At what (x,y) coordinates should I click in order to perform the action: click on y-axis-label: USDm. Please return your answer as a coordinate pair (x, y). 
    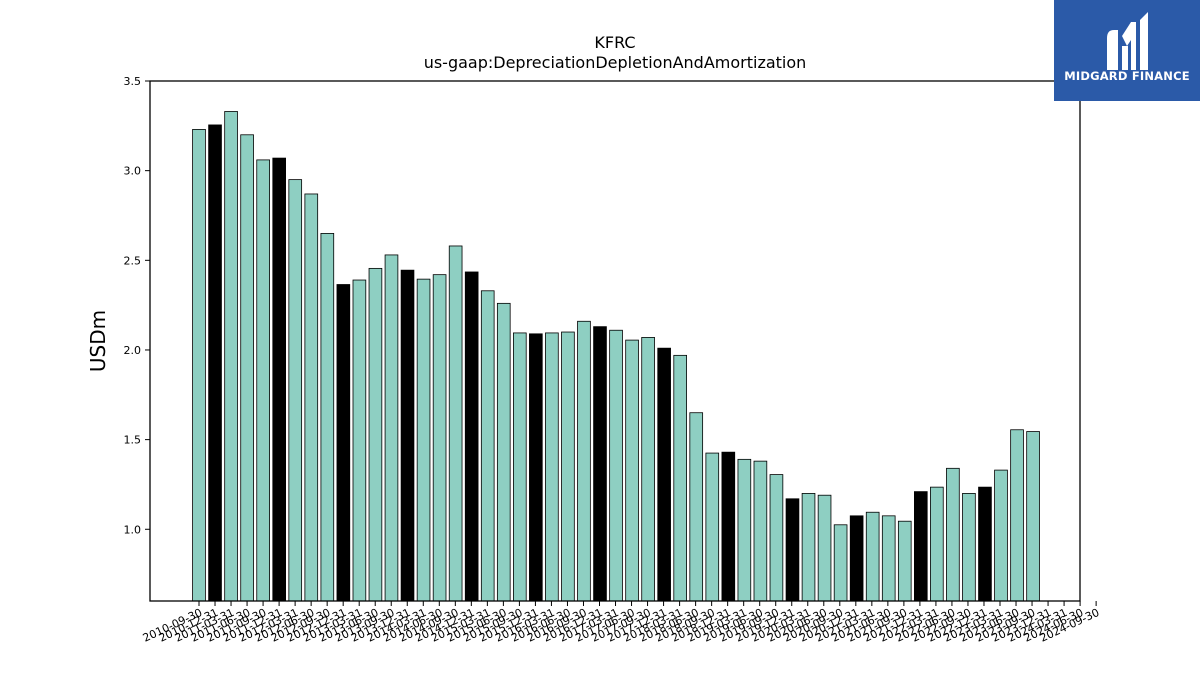
    Looking at the image, I should click on (98, 341).